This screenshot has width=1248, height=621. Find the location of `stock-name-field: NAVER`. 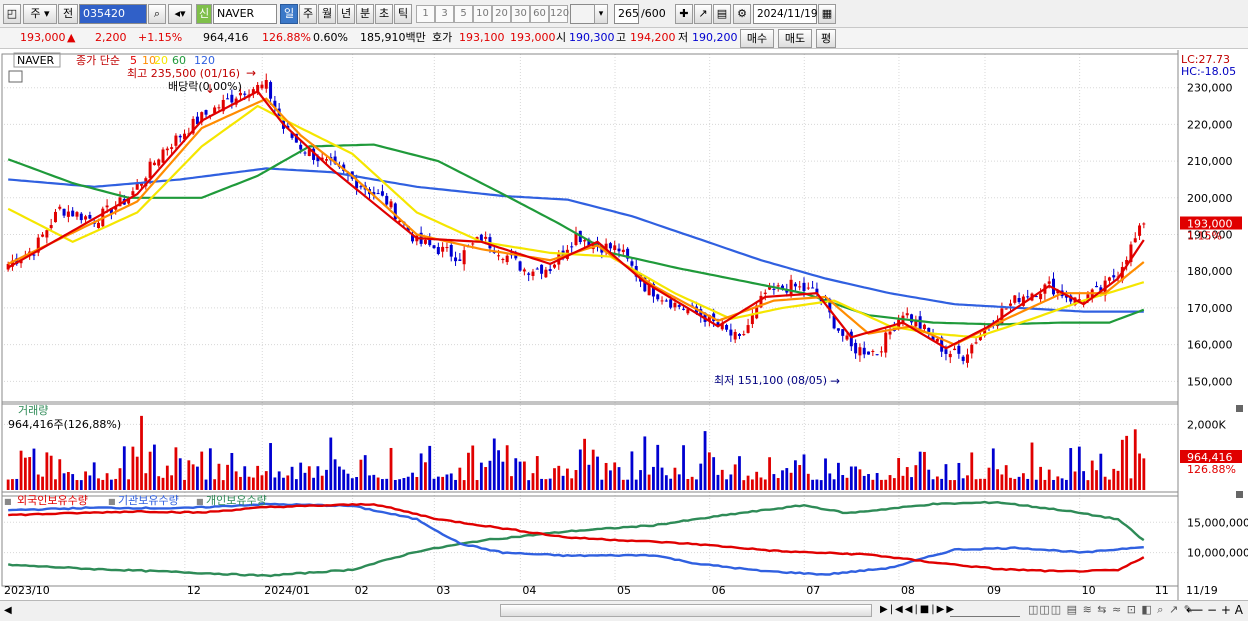

stock-name-field: NAVER is located at coordinates (245, 14).